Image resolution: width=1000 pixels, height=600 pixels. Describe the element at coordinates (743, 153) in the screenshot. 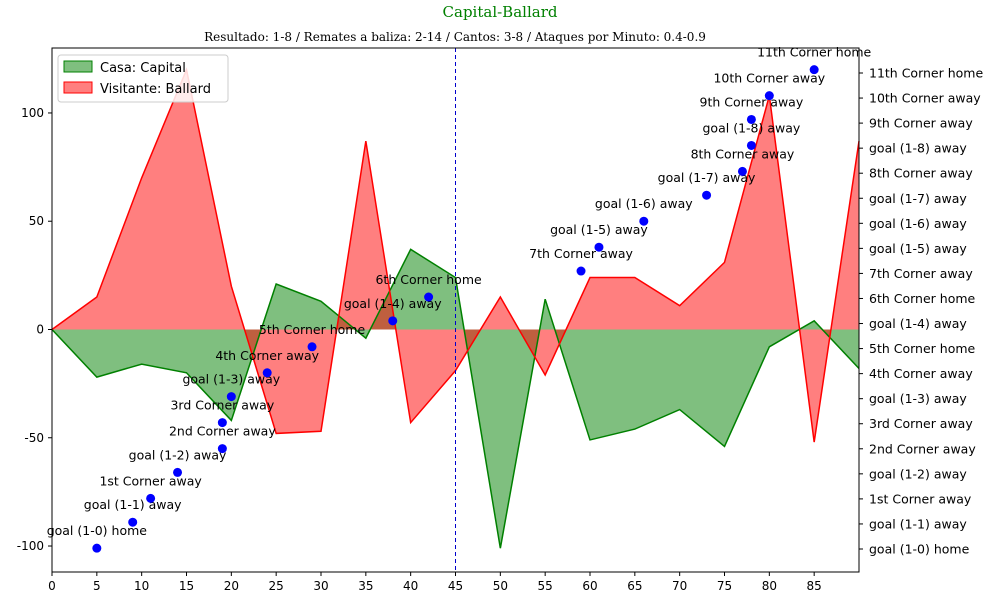

I see `event-annotation: 8th Corner away` at that location.